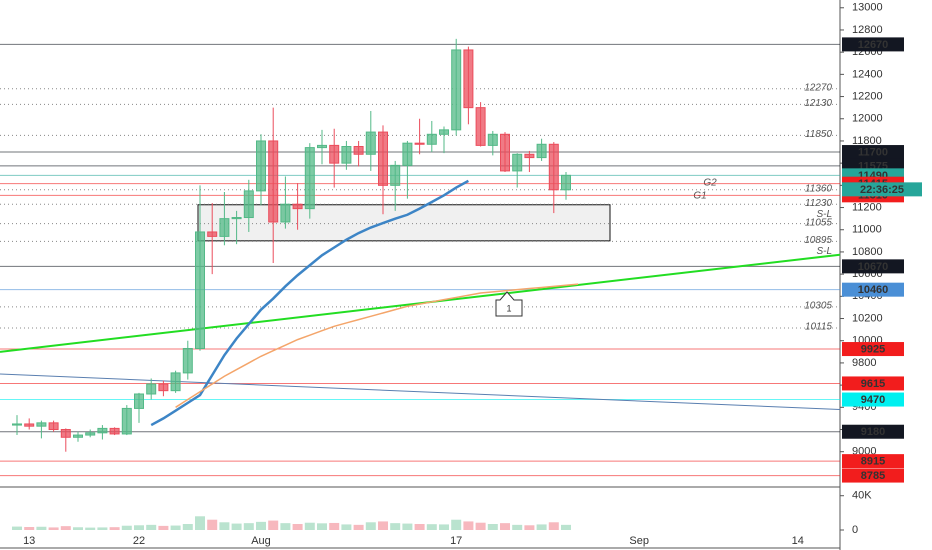  I want to click on level-label: 10305, so click(818, 306).